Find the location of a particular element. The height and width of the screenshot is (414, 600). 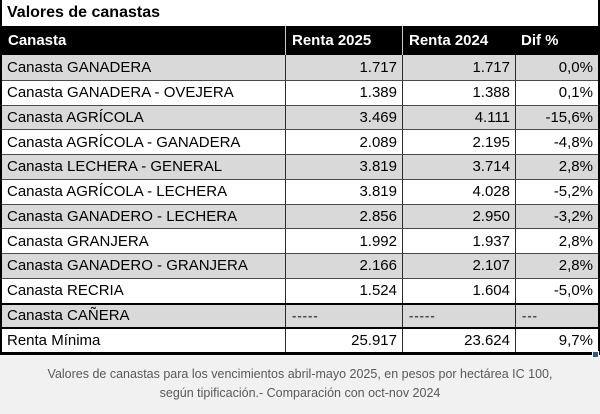

canasta-cell: Renta Mínima is located at coordinates (54, 341).